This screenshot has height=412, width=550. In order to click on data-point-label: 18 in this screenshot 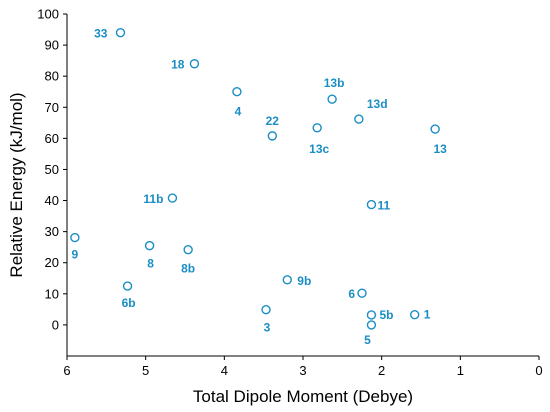, I will do `click(178, 65)`.